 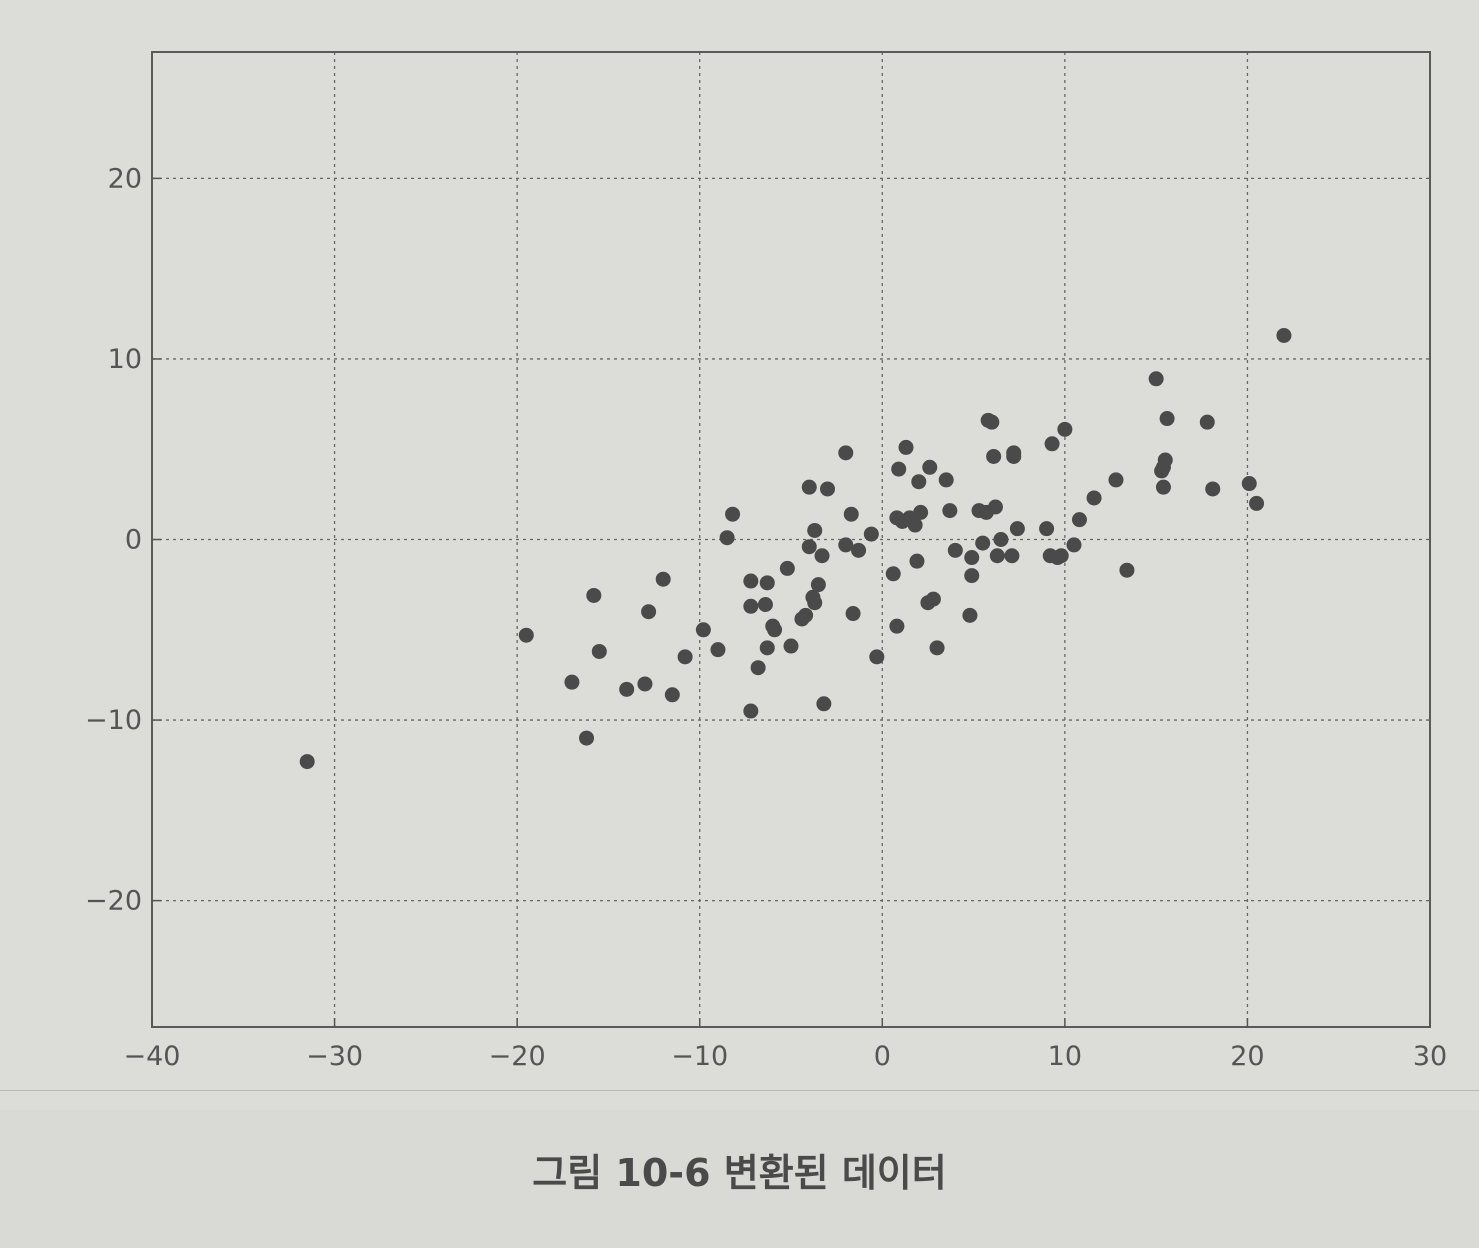 What do you see at coordinates (517, 1056) in the screenshot?
I see `x-tick-label: −20` at bounding box center [517, 1056].